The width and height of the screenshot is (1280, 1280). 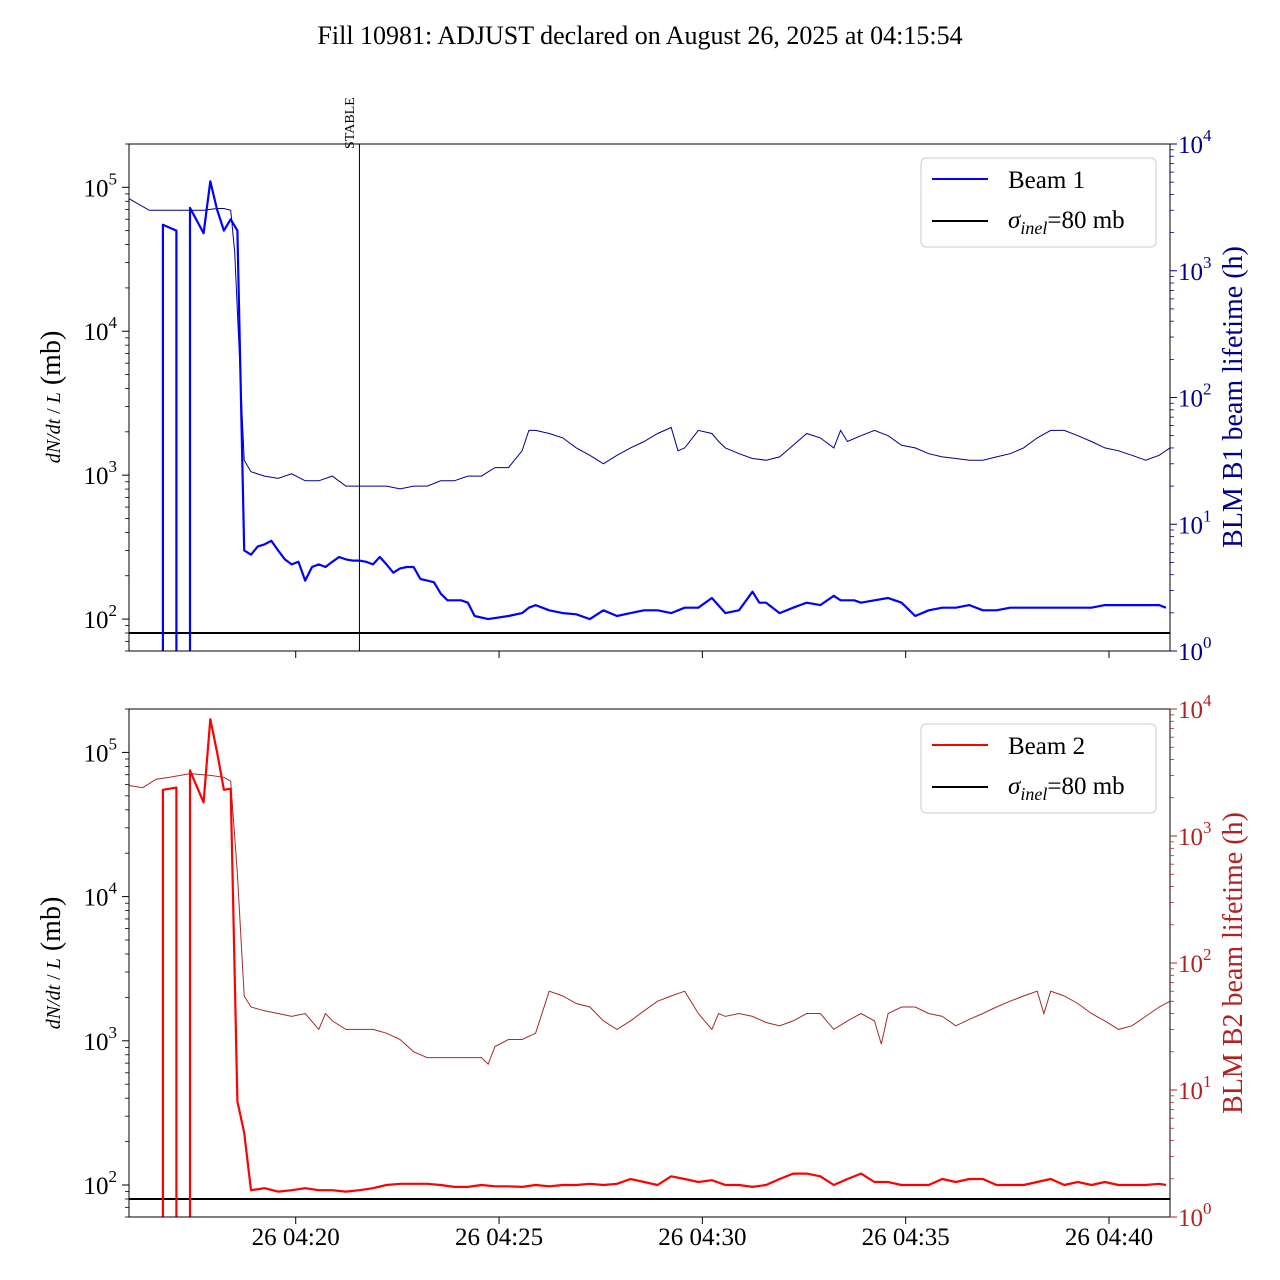 What do you see at coordinates (296, 1237) in the screenshot?
I see `x-tick-label: 26 04:20` at bounding box center [296, 1237].